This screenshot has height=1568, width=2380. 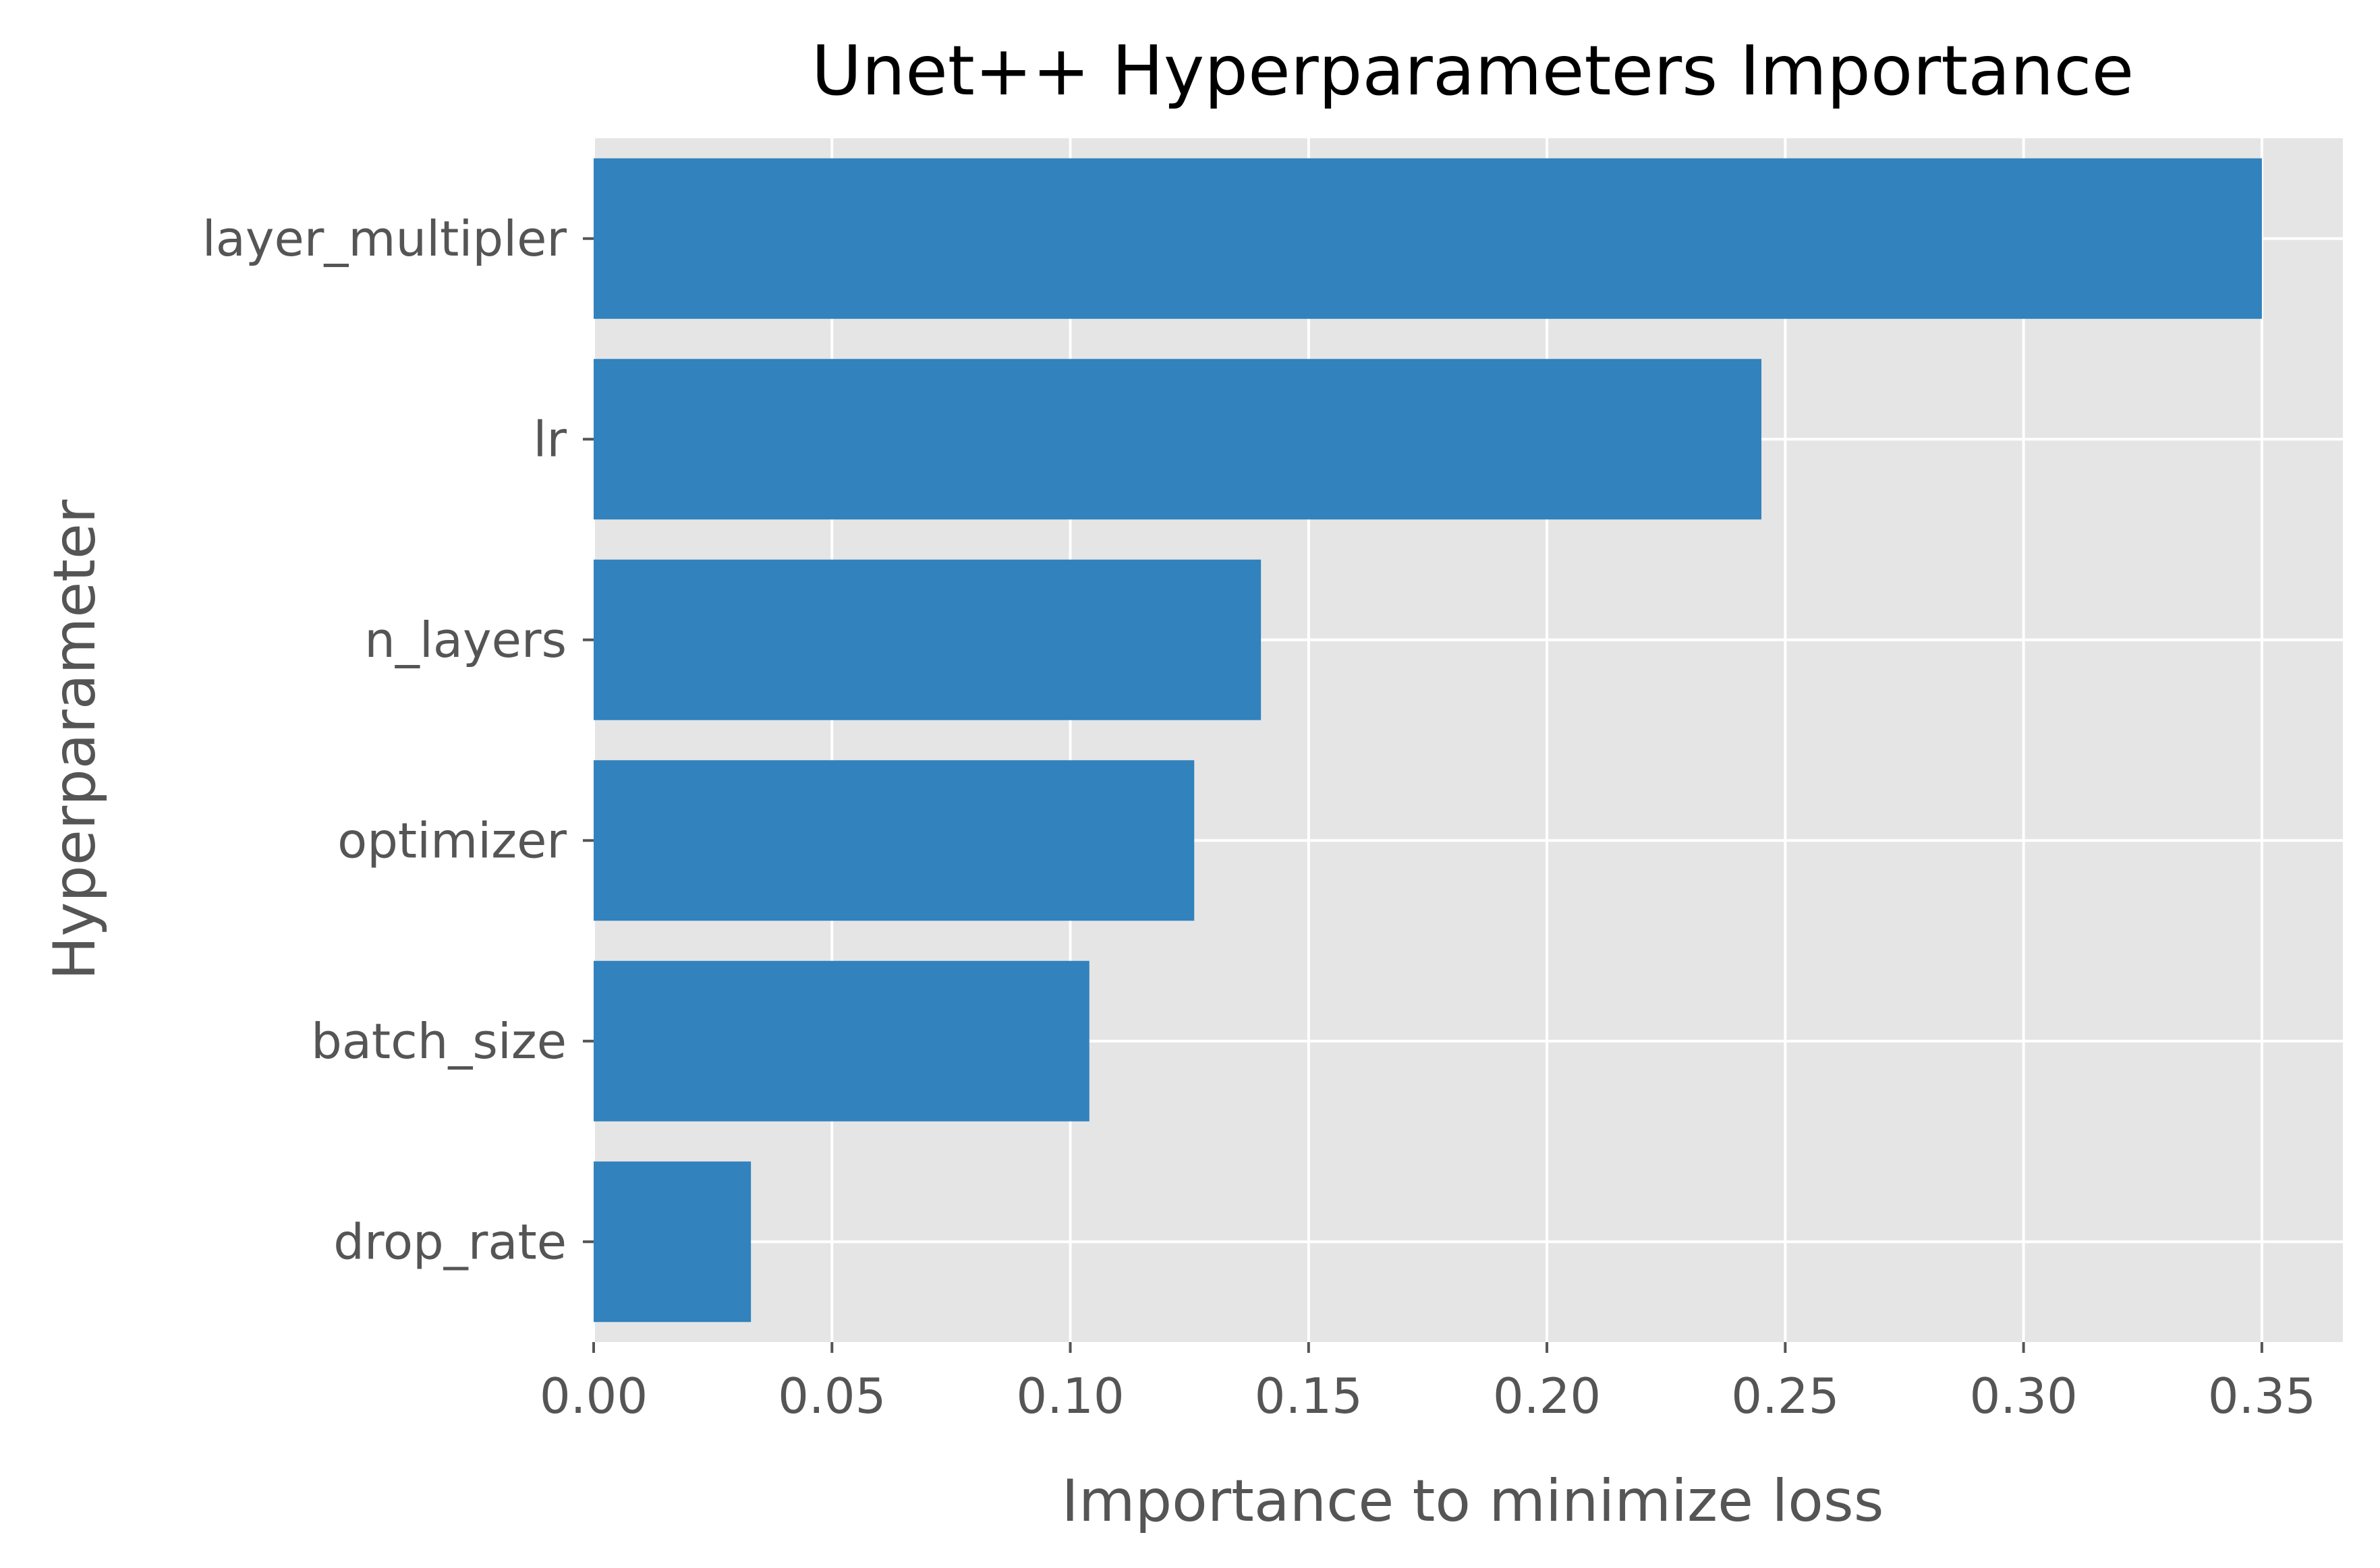 What do you see at coordinates (1785, 1396) in the screenshot?
I see `x-tick-label: 0.25` at bounding box center [1785, 1396].